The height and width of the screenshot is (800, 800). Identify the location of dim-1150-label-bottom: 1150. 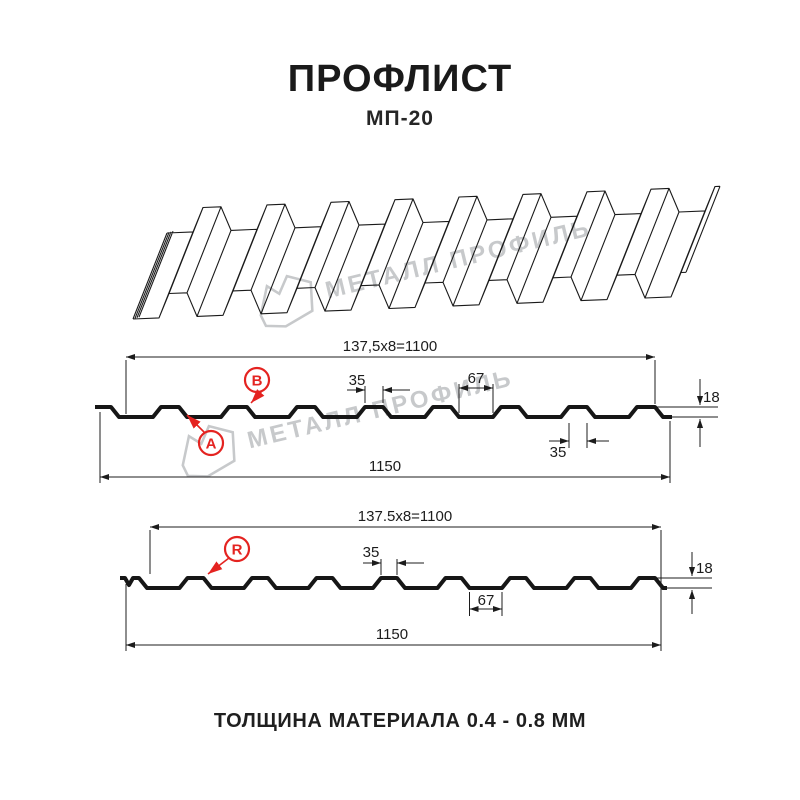
(392, 634).